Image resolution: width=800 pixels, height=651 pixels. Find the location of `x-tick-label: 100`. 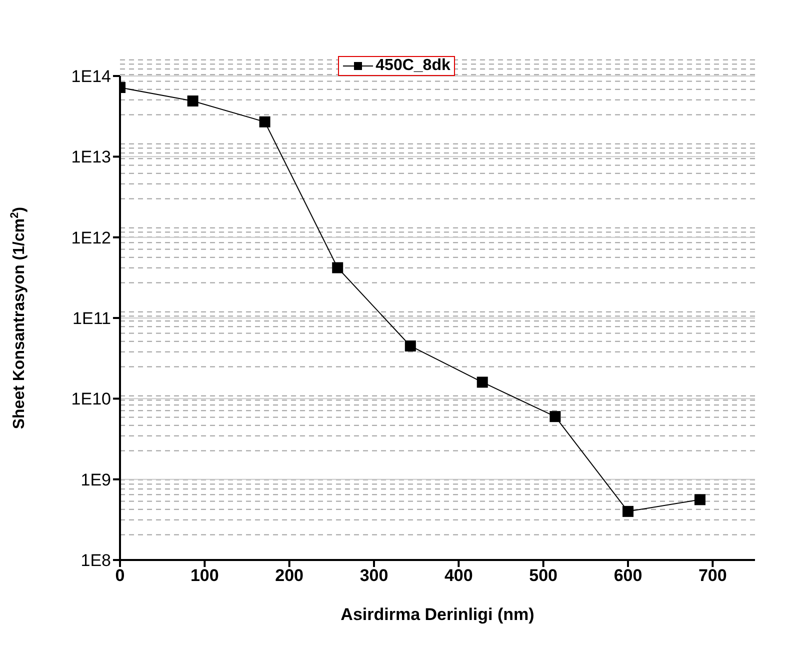

x-tick-label: 100 is located at coordinates (204, 576).